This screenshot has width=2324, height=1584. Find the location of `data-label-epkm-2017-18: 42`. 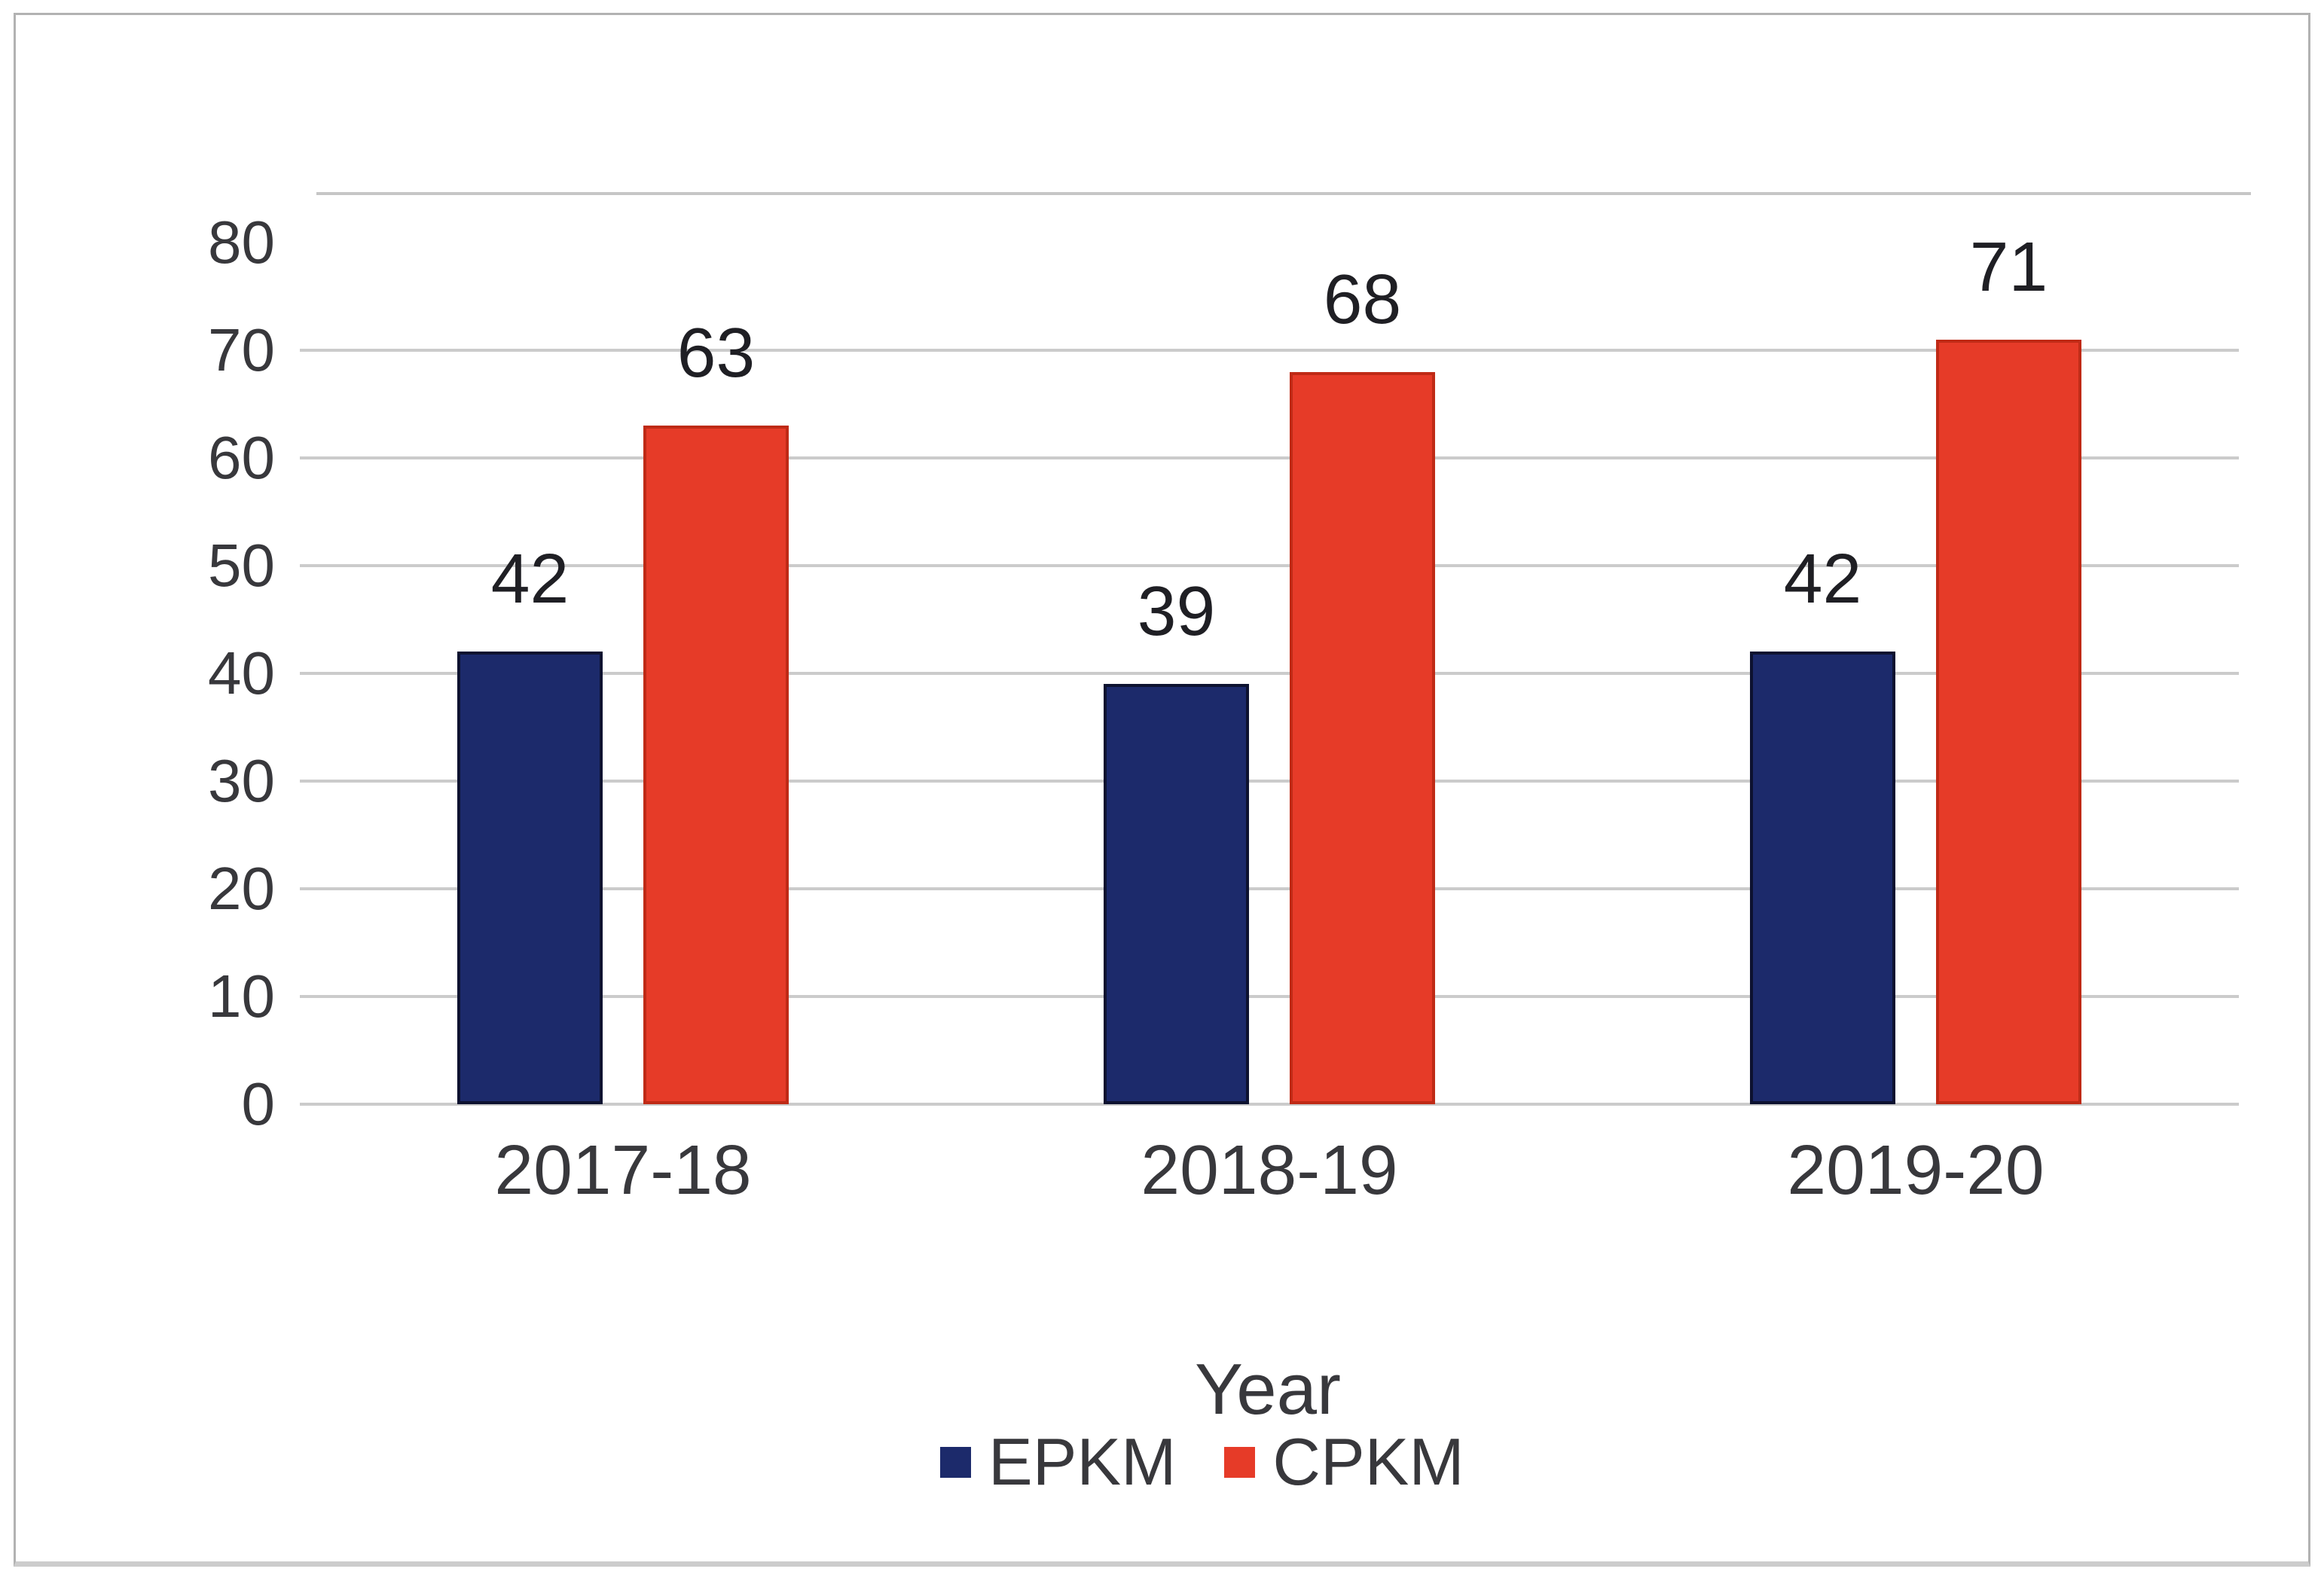

data-label-epkm-2017-18: 42 is located at coordinates (530, 578).